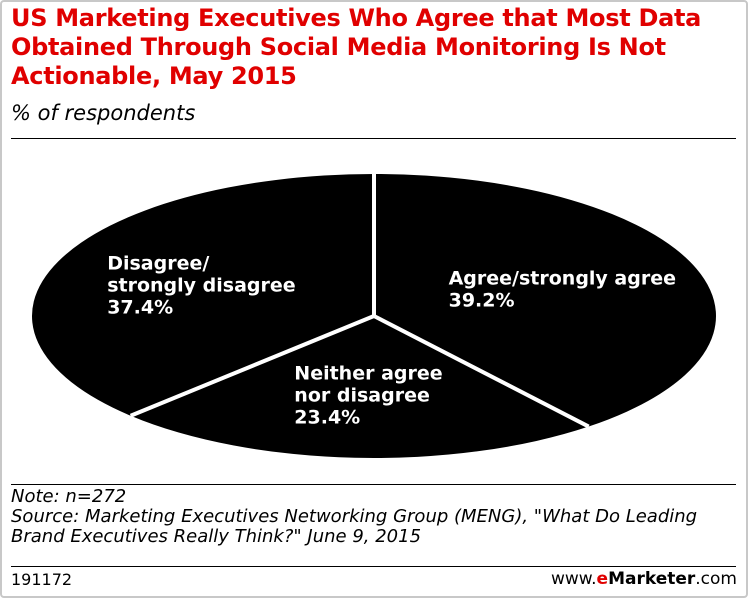 This screenshot has height=598, width=748. I want to click on slice-category-label: Disagree/, so click(158, 263).